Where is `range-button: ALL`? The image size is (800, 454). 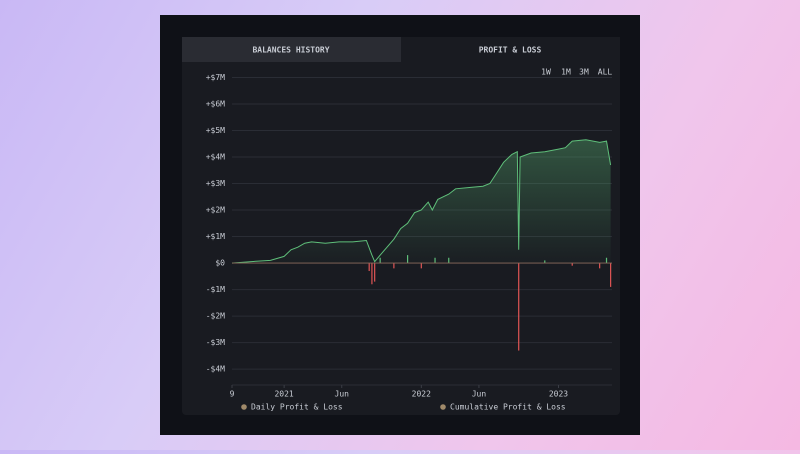
range-button: ALL is located at coordinates (605, 72).